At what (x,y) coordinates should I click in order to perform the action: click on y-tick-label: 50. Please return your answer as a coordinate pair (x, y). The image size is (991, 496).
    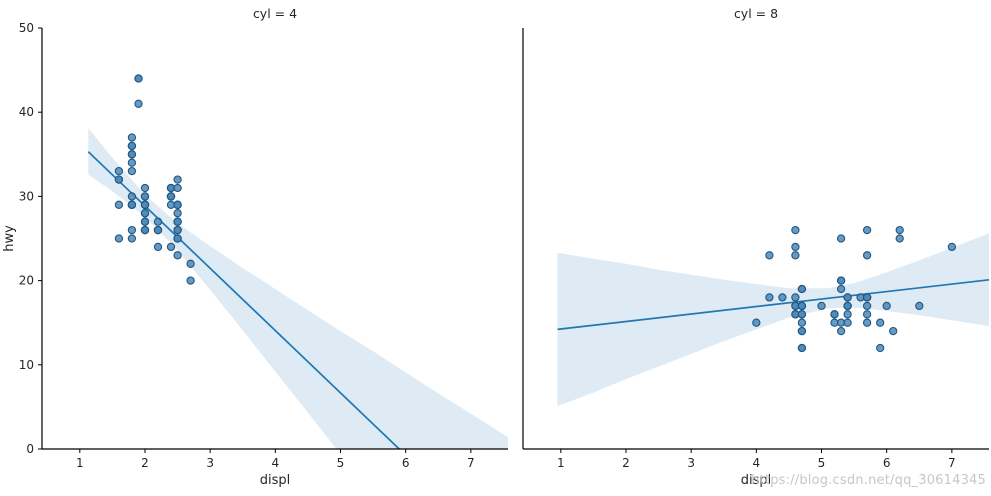
    Looking at the image, I should click on (26, 28).